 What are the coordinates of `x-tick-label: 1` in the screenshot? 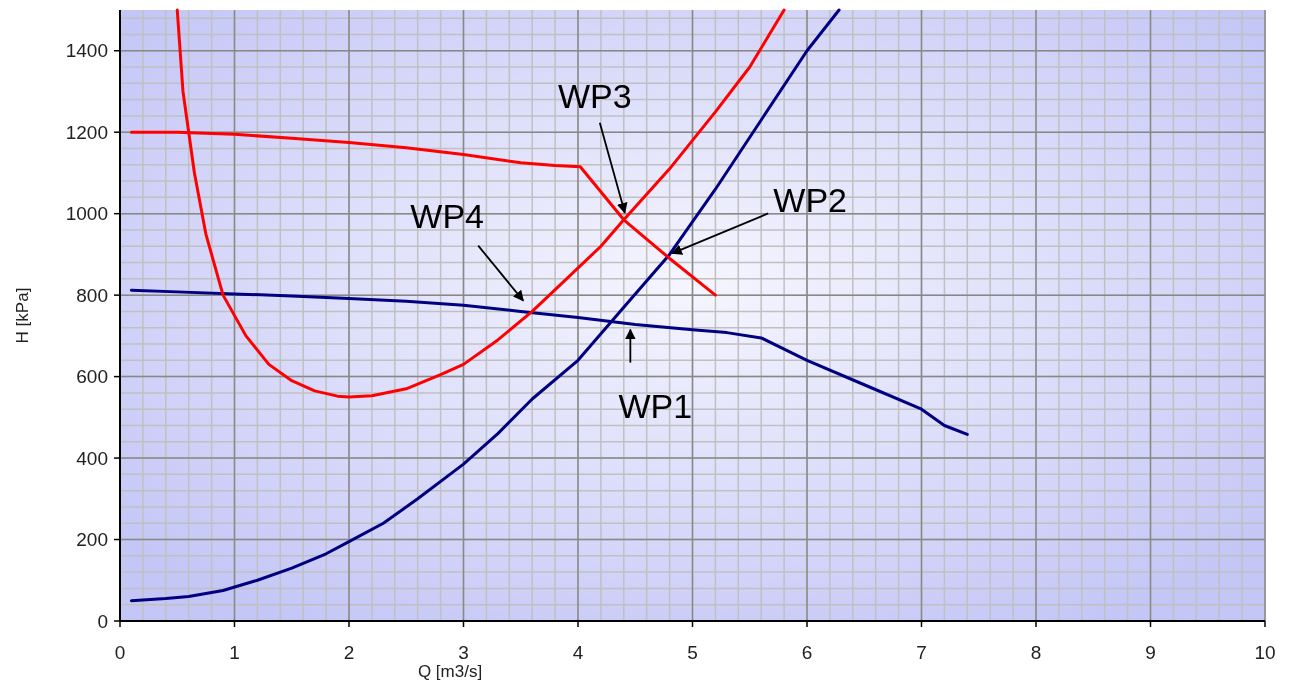 It's located at (234, 652).